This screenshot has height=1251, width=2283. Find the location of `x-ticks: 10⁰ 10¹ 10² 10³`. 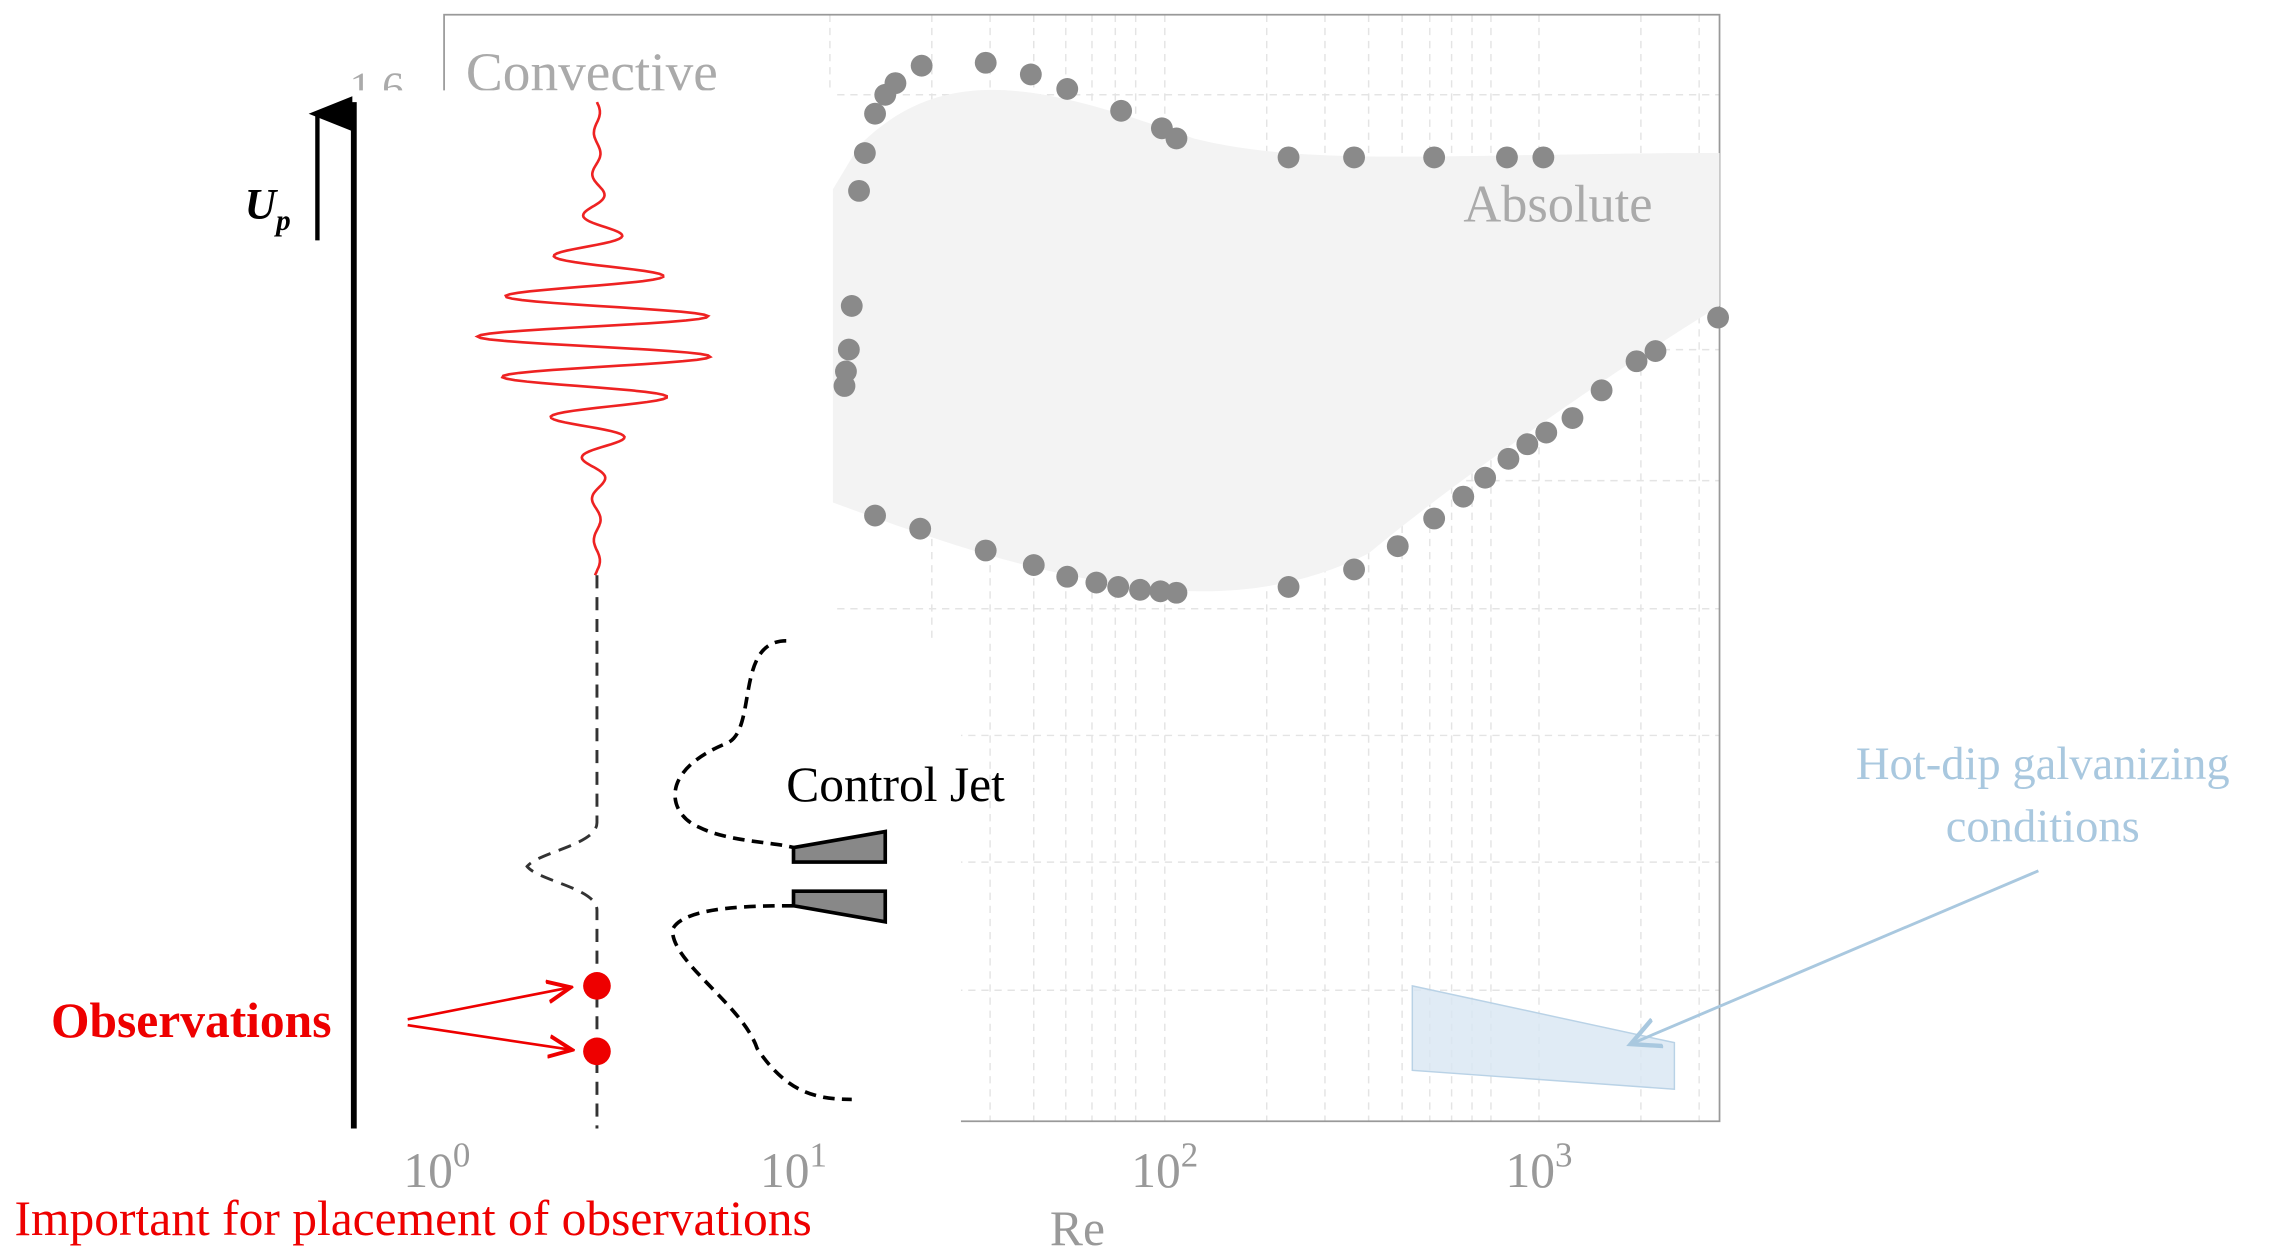

x-ticks: 10⁰ 10¹ 10² 10³ is located at coordinates (987, 1166).